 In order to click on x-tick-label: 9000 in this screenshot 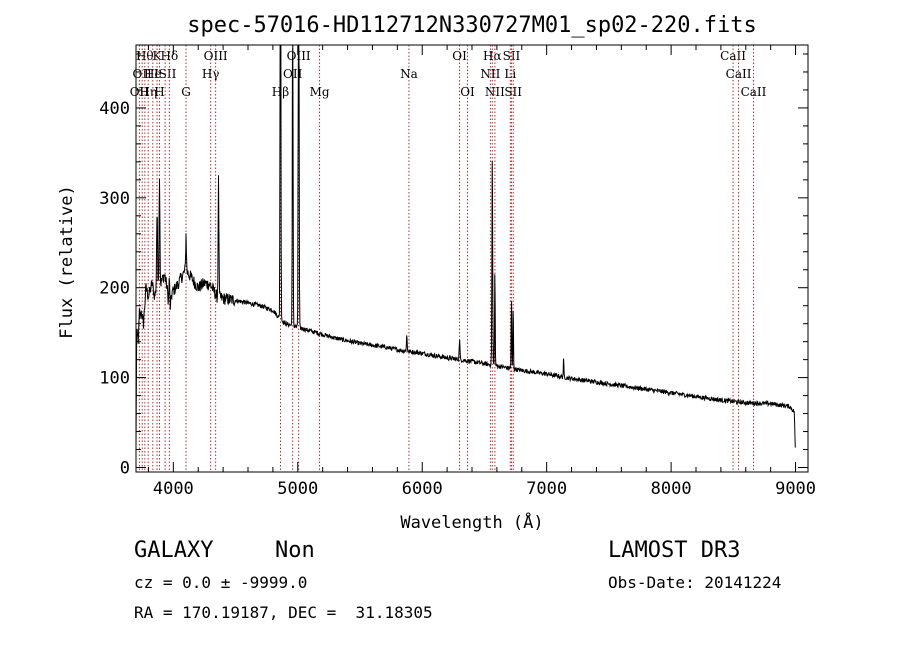, I will do `click(795, 489)`.